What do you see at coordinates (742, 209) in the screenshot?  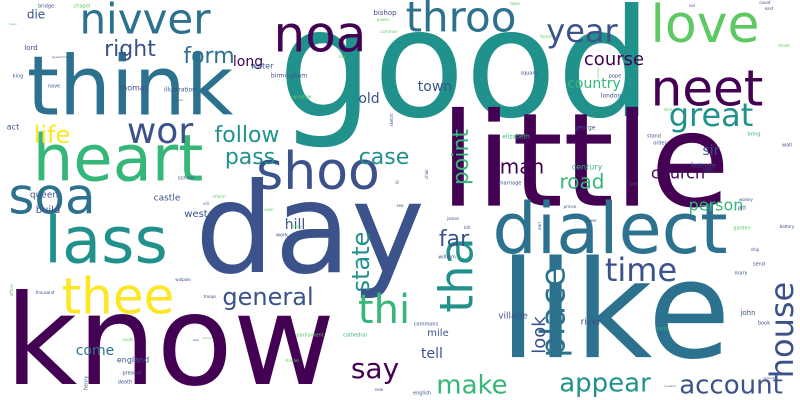 I see `cloud-word-pitt: pitt` at bounding box center [742, 209].